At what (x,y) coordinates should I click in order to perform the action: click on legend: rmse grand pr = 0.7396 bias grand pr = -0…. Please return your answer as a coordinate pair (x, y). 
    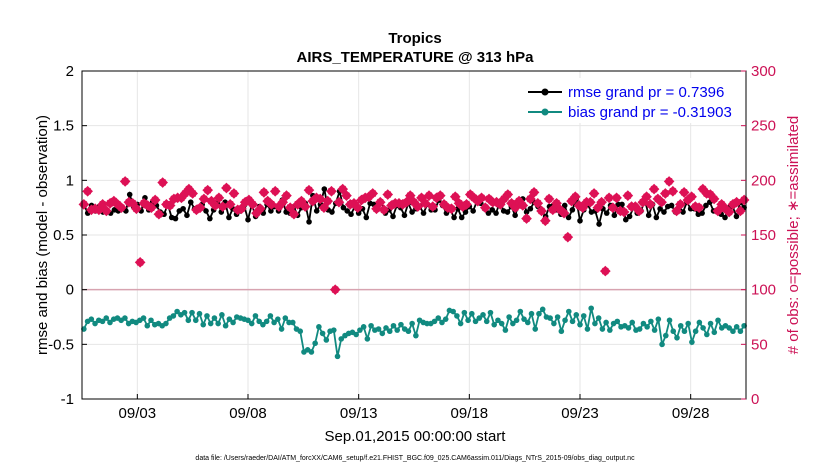
    Looking at the image, I should click on (631, 100).